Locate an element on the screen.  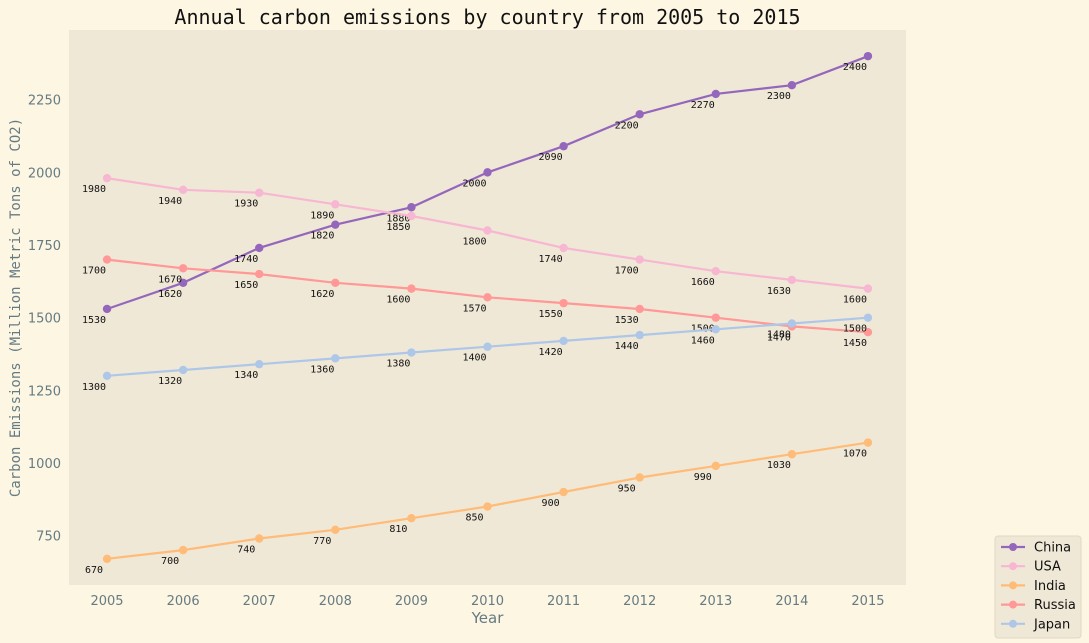
data-label-russia: 1470 is located at coordinates (779, 337).